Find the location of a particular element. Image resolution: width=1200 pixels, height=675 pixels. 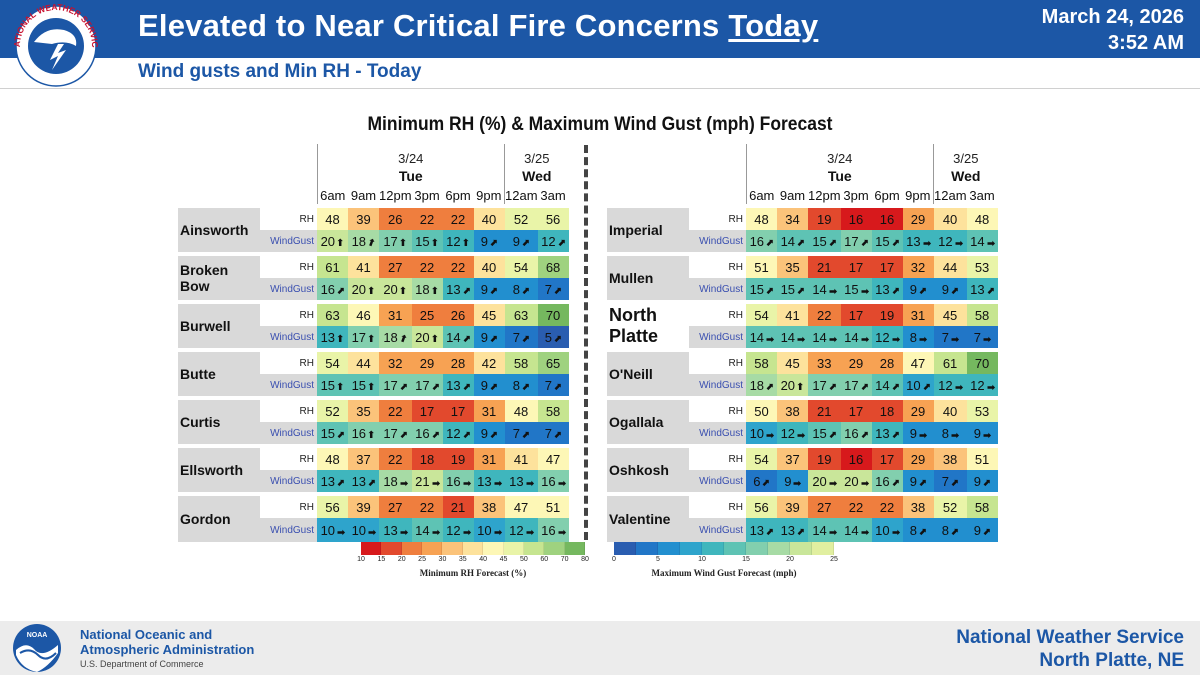

rh-value-cell: 68 is located at coordinates (553, 265).